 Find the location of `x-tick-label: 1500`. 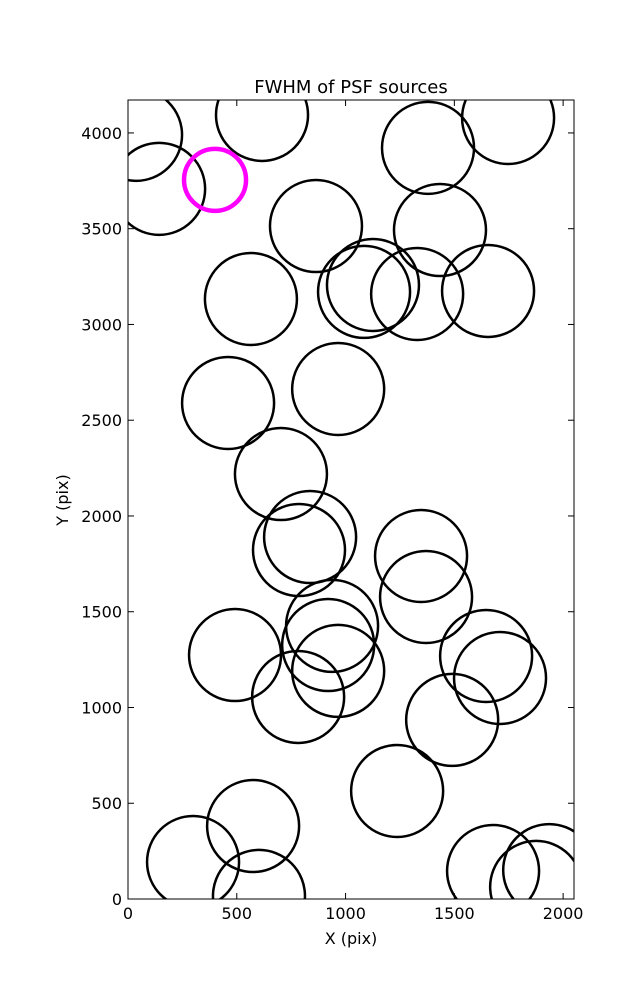

x-tick-label: 1500 is located at coordinates (454, 913).